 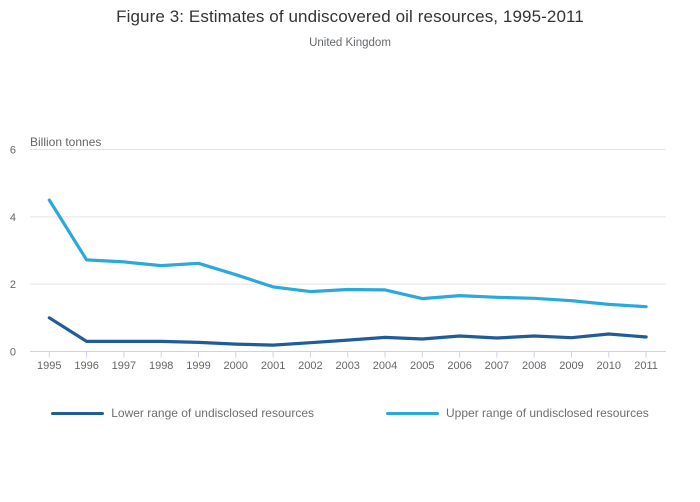 I want to click on x-tick-label-2005: 2005, so click(x=422, y=366).